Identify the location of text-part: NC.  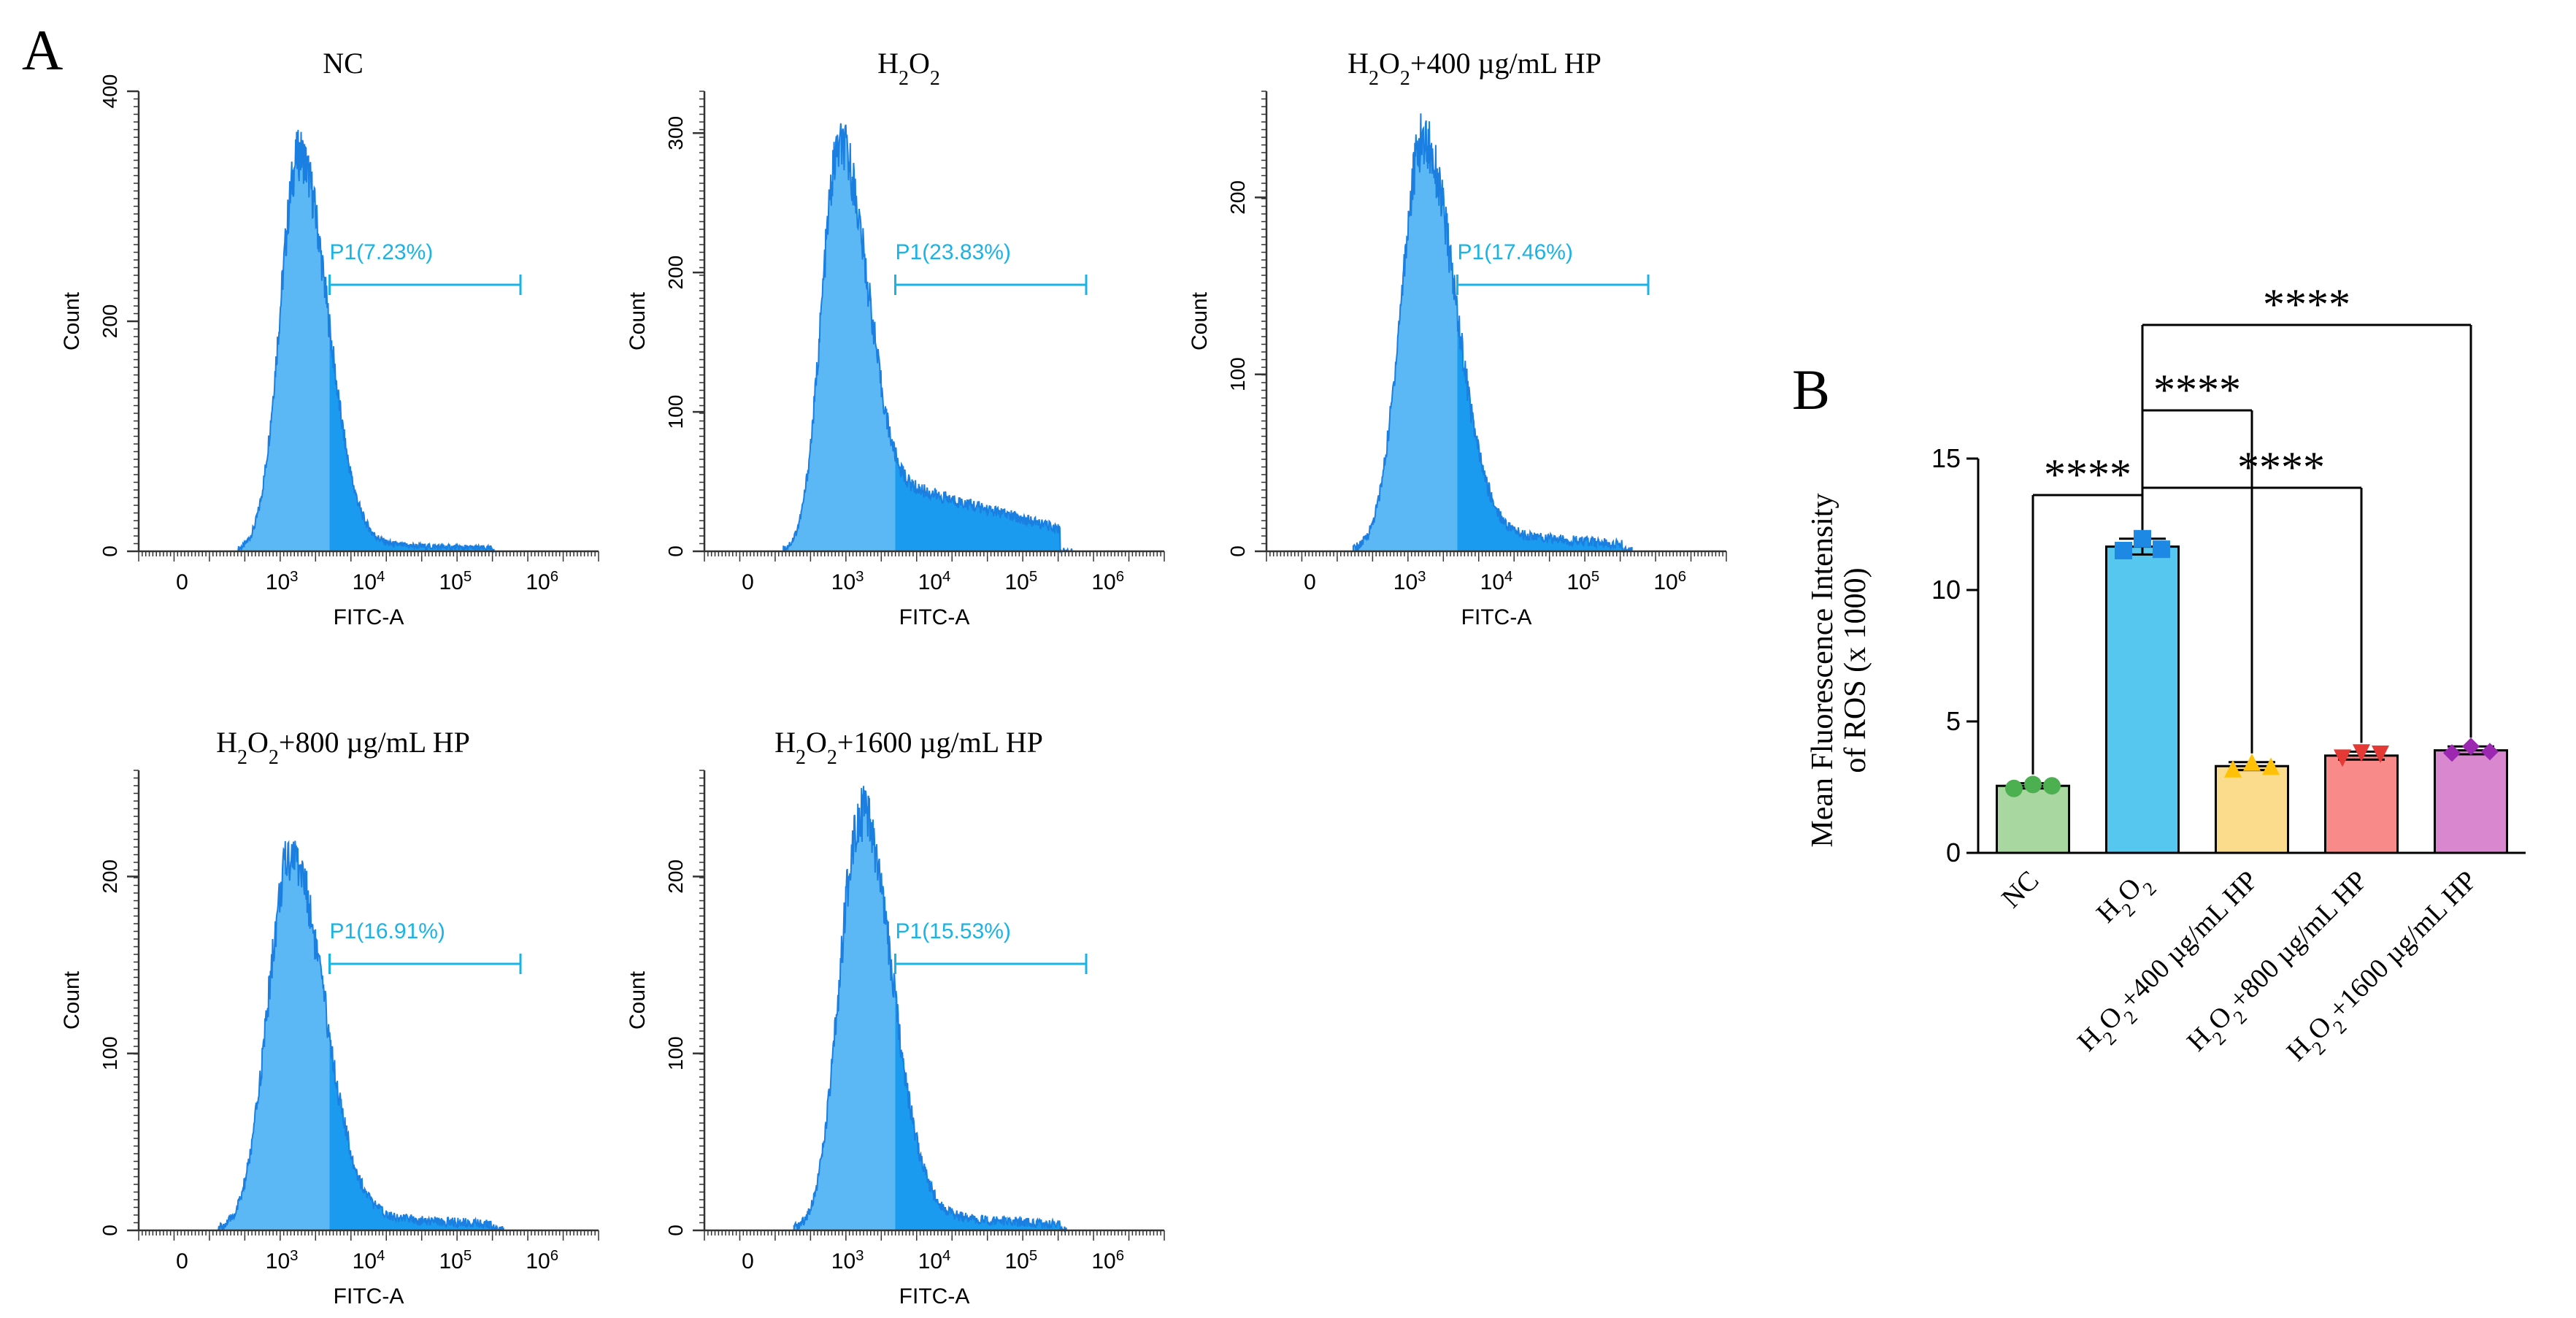
(2020, 889).